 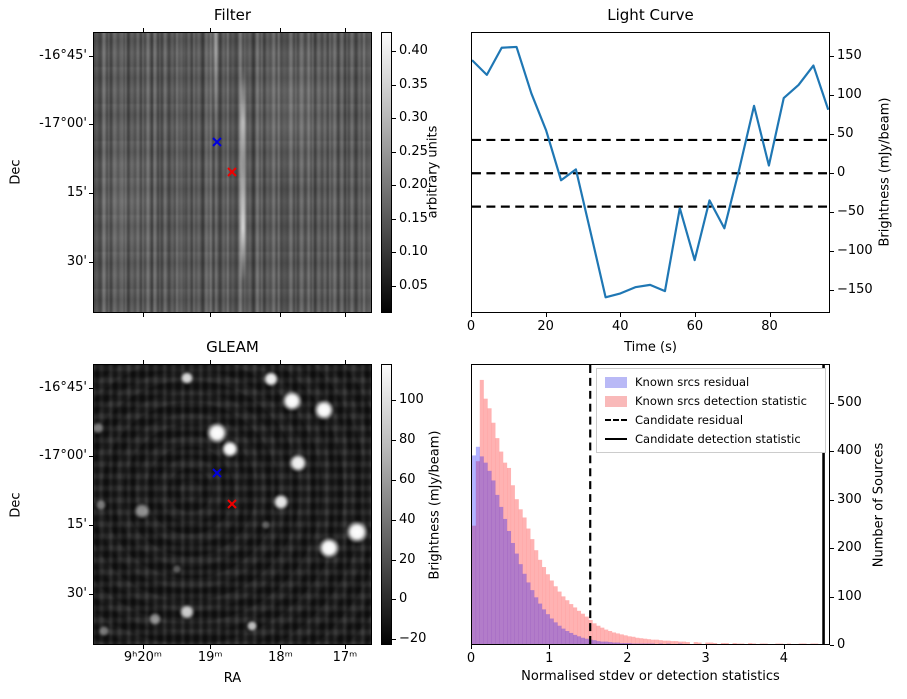 I want to click on y-tick-label: -17°00', so click(x=63, y=123).